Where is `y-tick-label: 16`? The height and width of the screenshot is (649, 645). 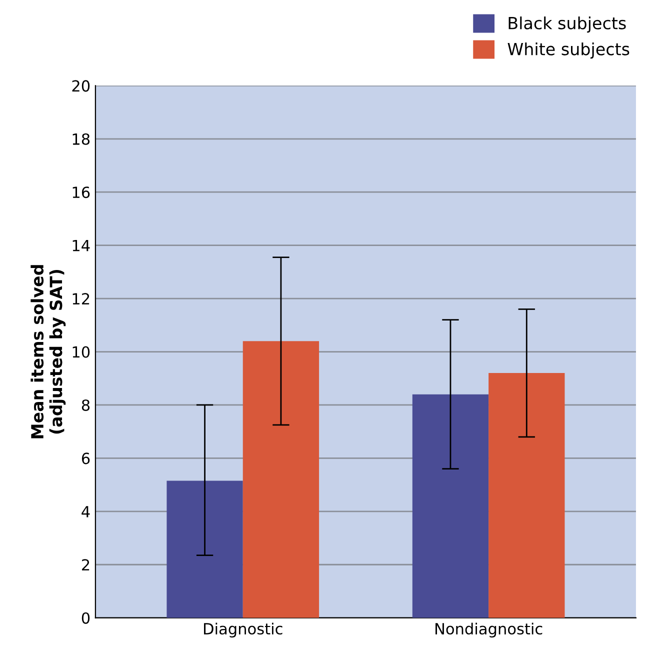
y-tick-label: 16 is located at coordinates (81, 192).